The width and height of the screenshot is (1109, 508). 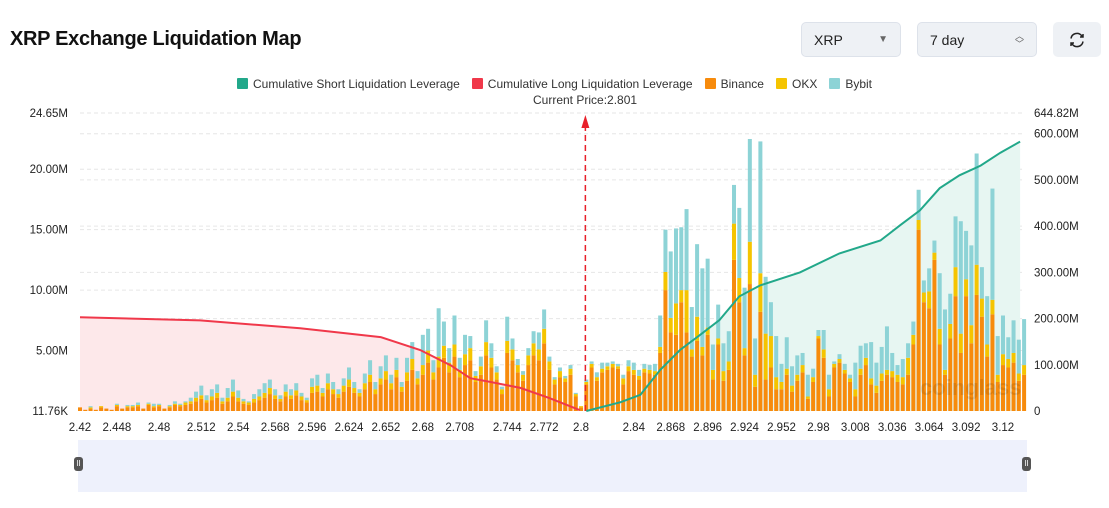 I want to click on range-select: 7 day ︿ ﹀, so click(x=977, y=39).